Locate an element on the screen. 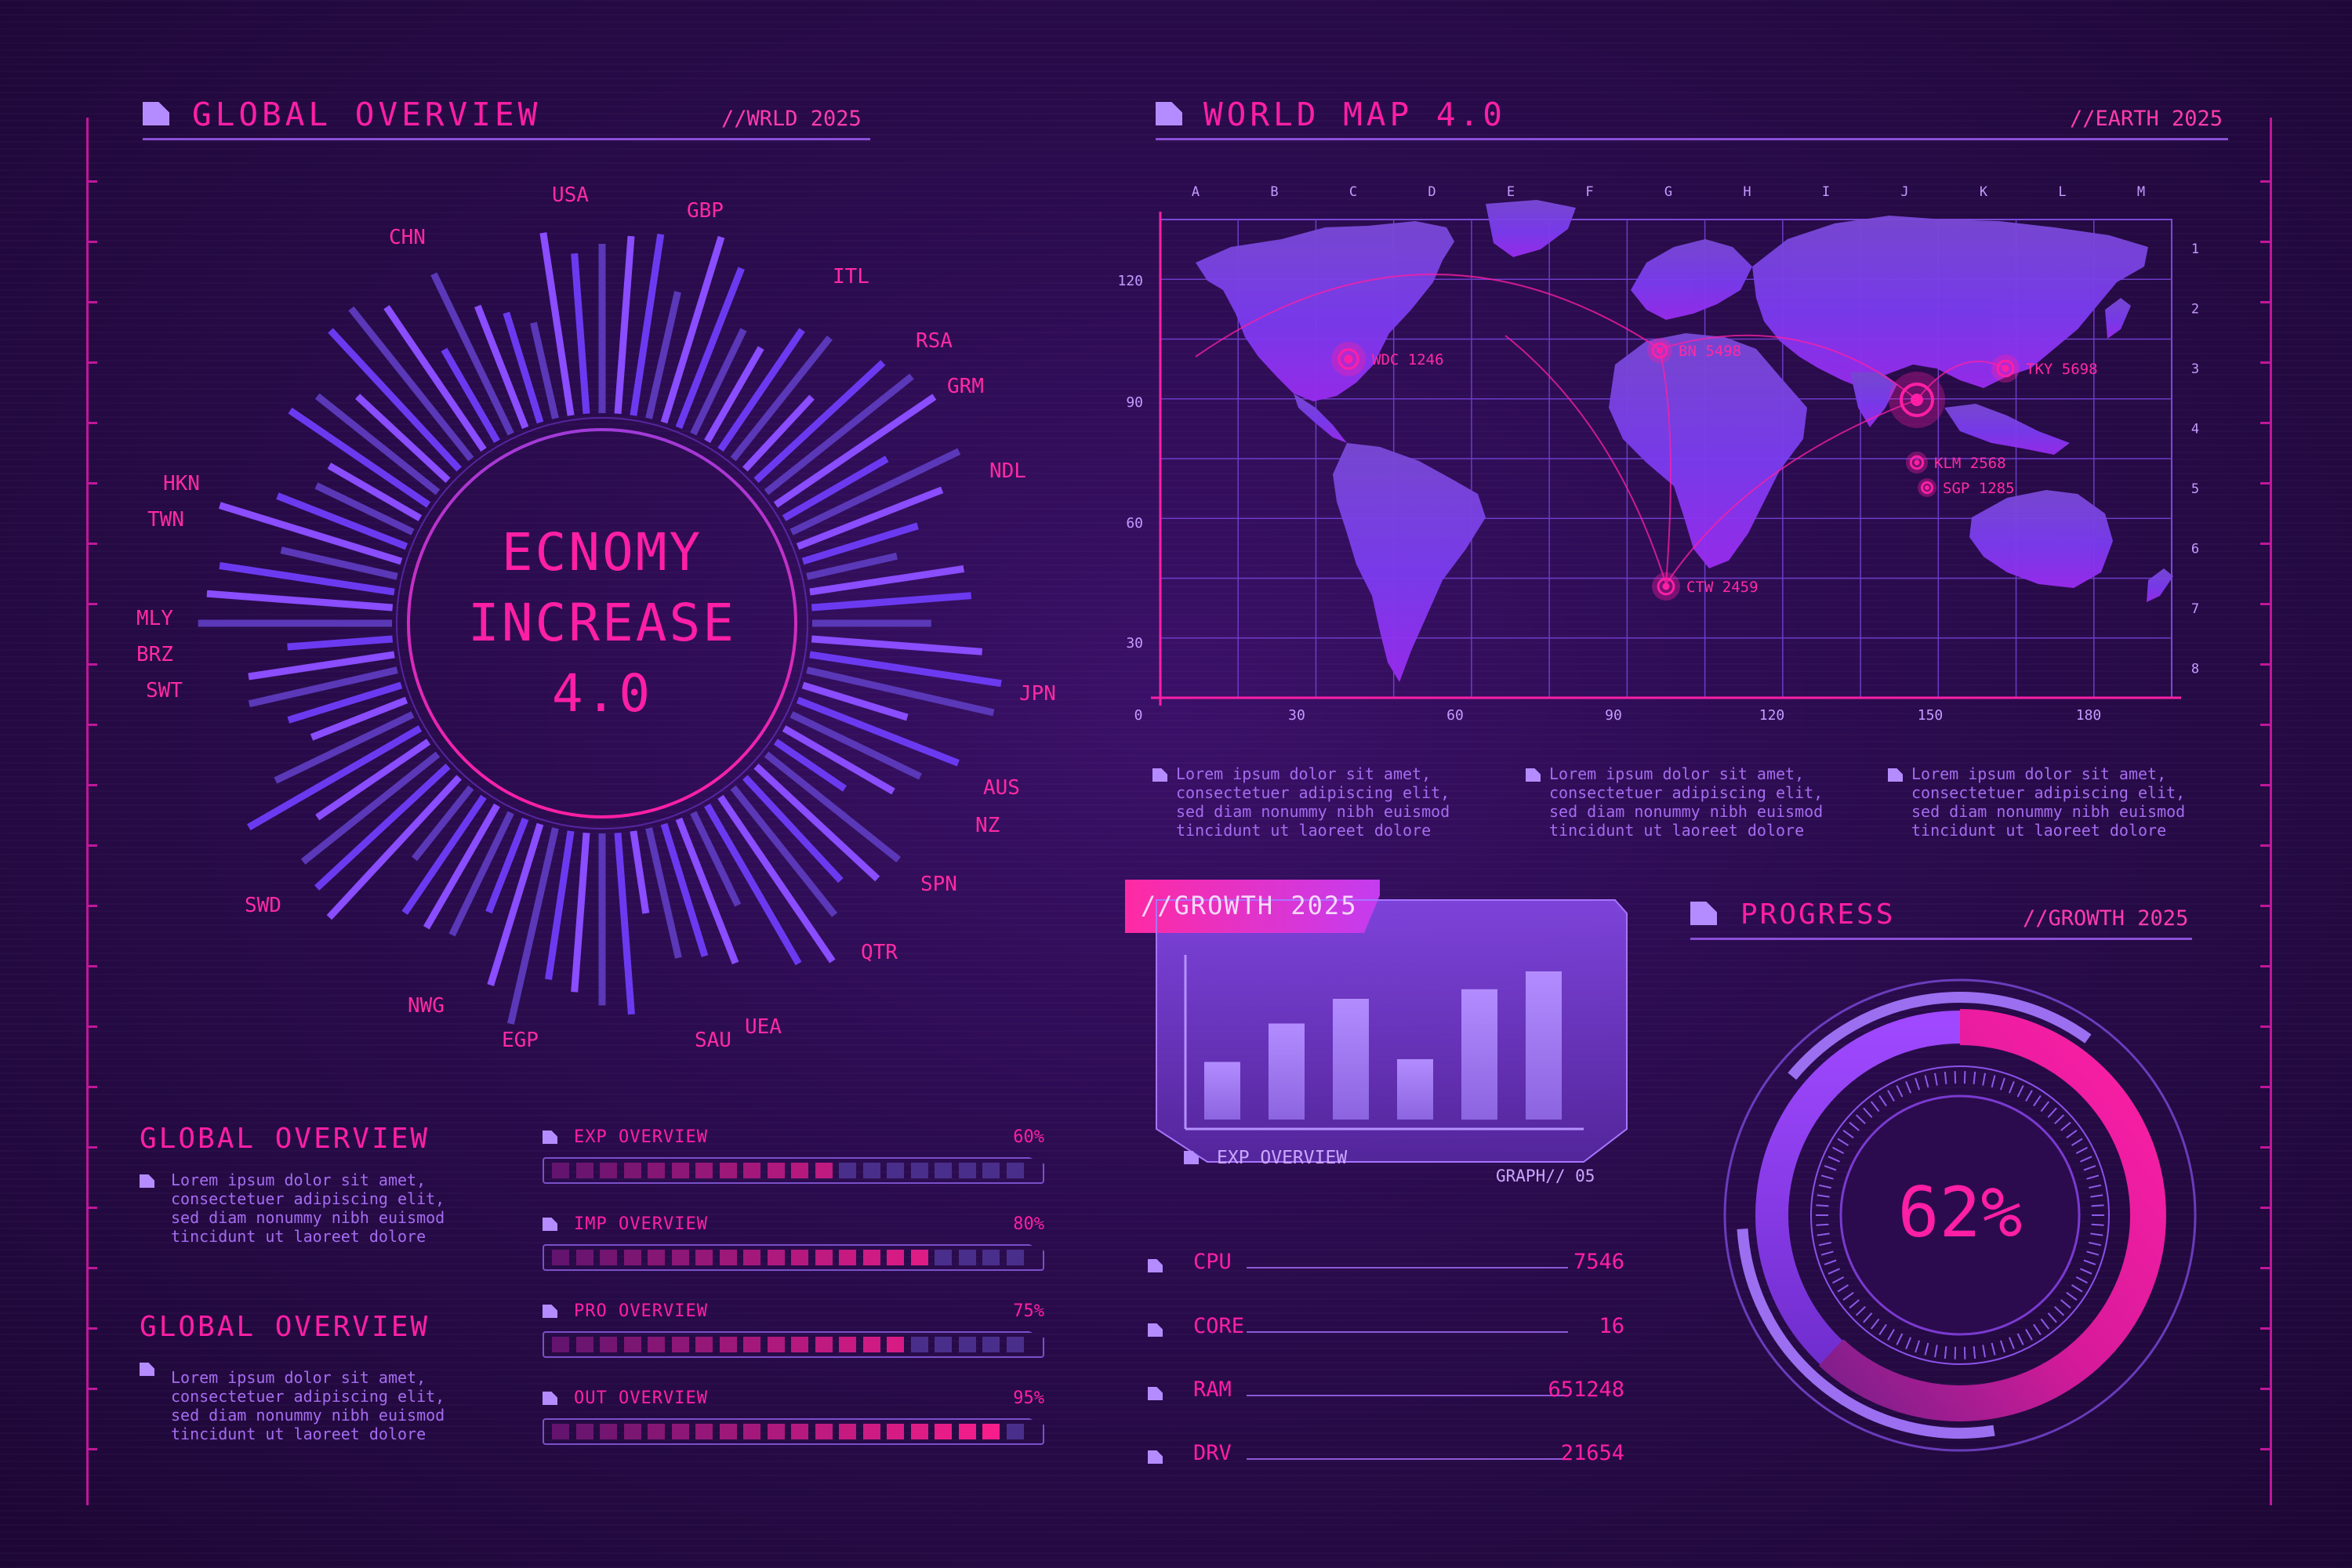 This screenshot has width=2352, height=1568. burst-outer-ring is located at coordinates (602, 623).